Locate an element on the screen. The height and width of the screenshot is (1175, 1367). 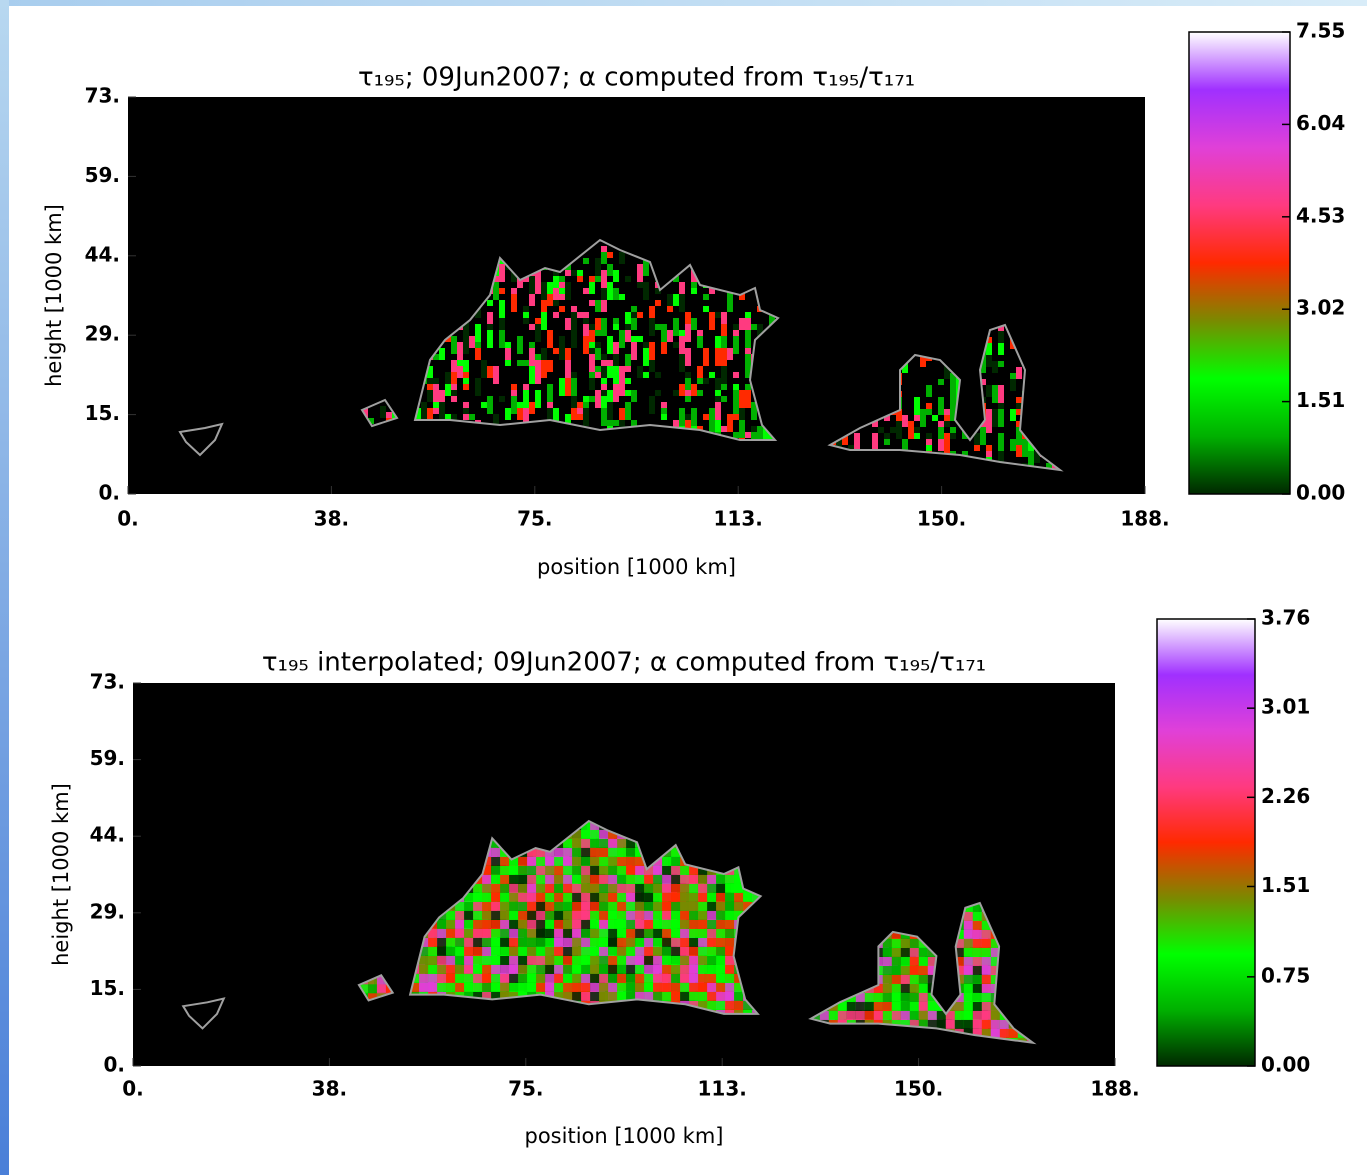
x-tick-label: 150. is located at coordinates (918, 1089).